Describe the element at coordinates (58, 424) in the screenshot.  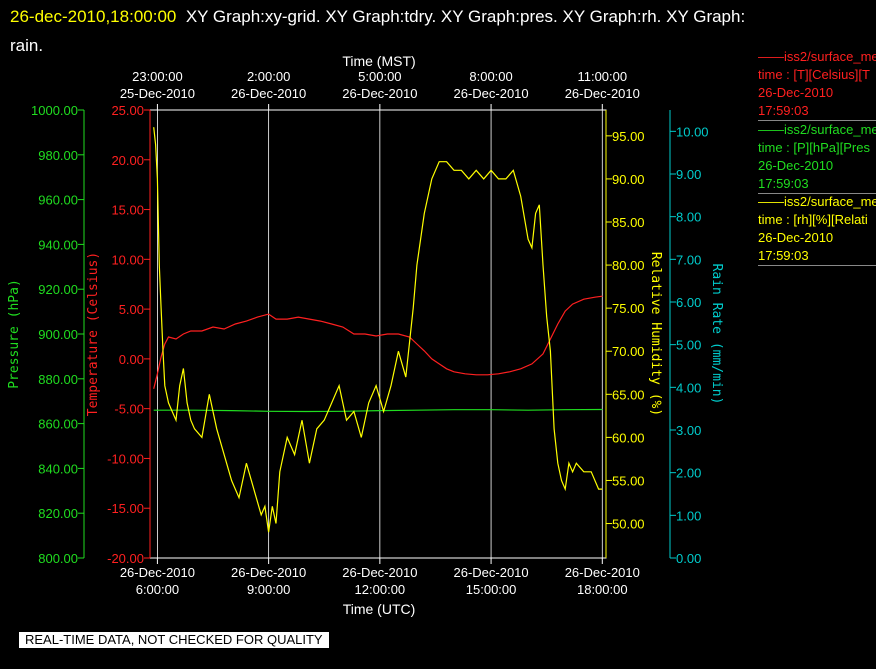
I see `pressure-tick-label: 860.00` at that location.